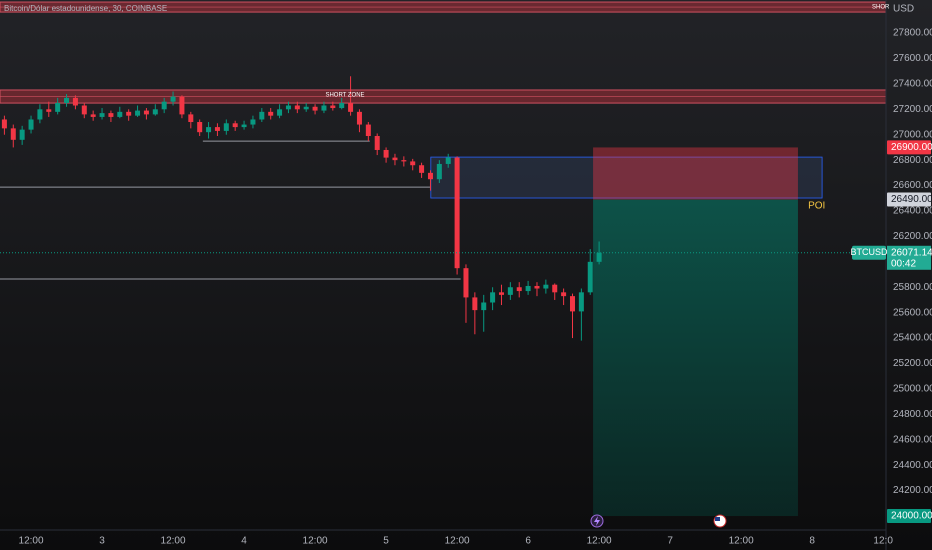 The height and width of the screenshot is (550, 932). What do you see at coordinates (344, 96) in the screenshot?
I see `zone-label: SHORT ZONE` at bounding box center [344, 96].